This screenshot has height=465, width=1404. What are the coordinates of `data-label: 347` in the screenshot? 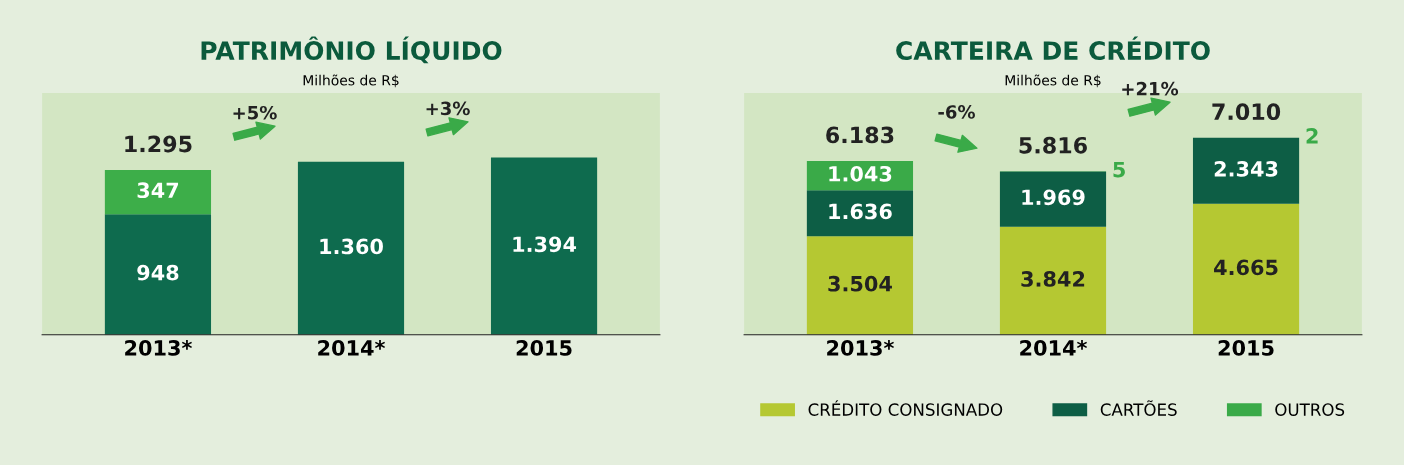 It's located at (158, 190).